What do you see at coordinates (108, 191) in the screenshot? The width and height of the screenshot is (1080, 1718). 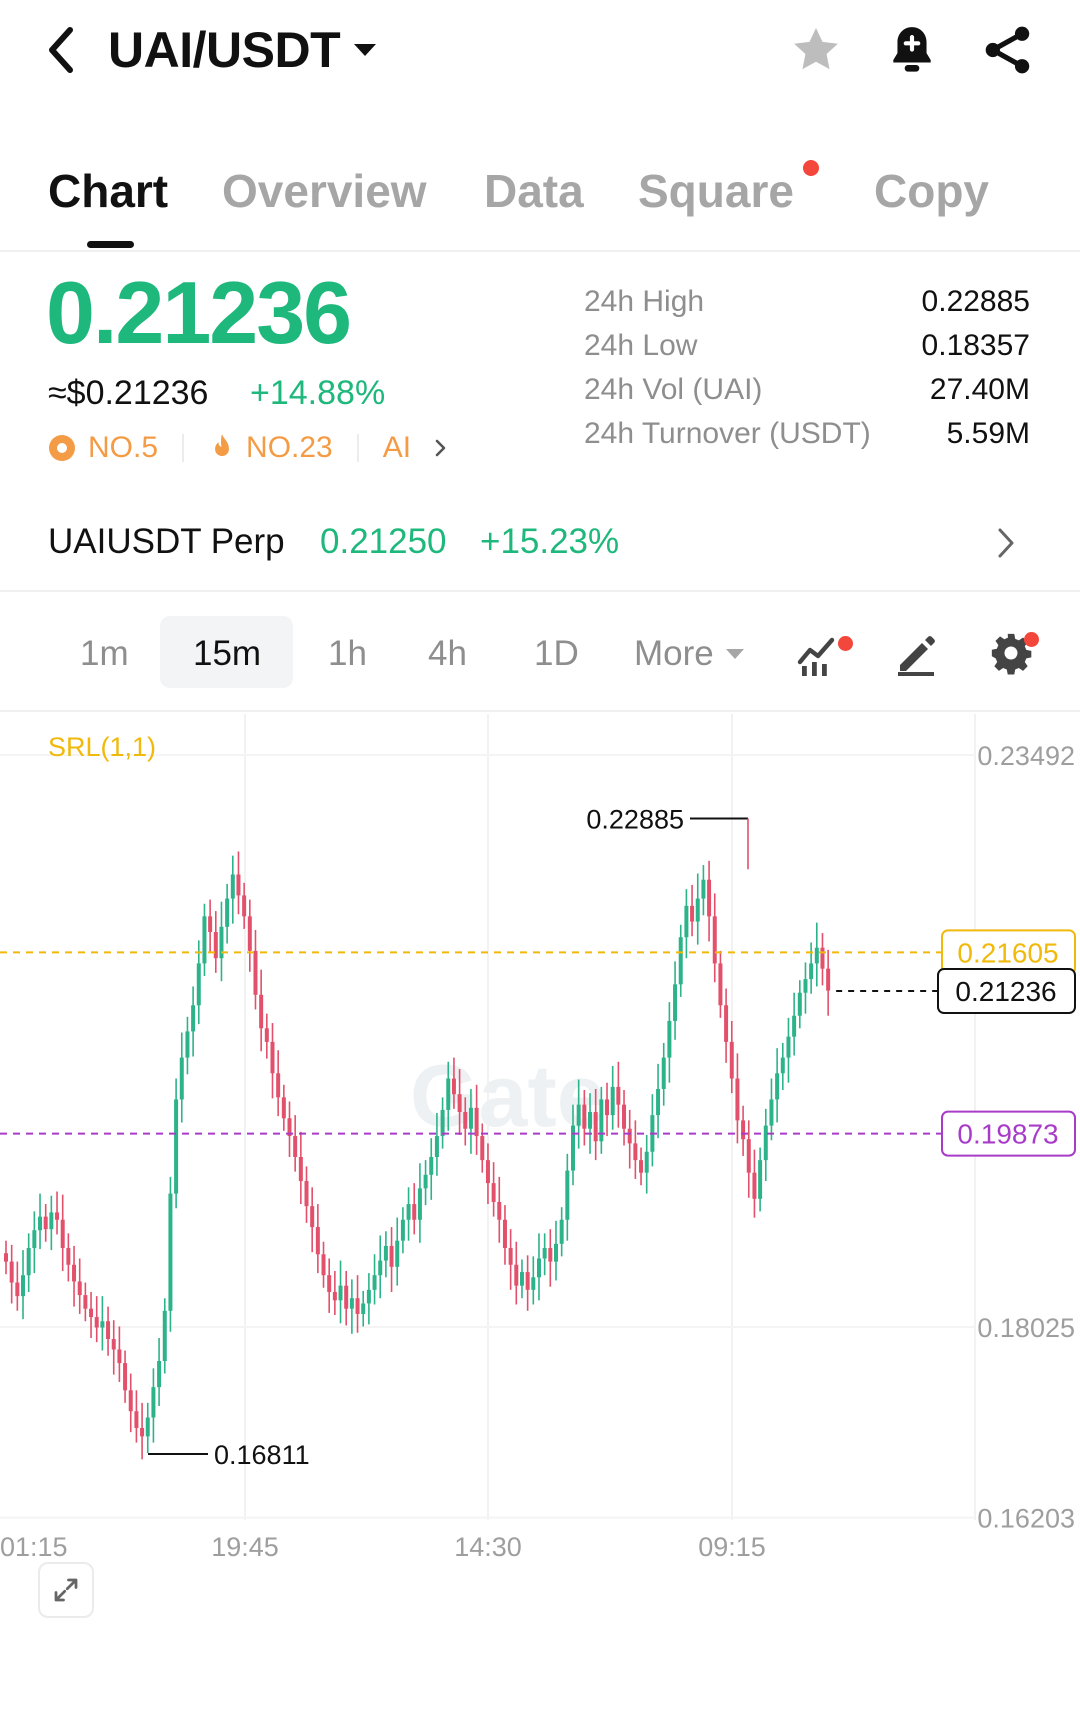 I see `tab-chart: Chart` at bounding box center [108, 191].